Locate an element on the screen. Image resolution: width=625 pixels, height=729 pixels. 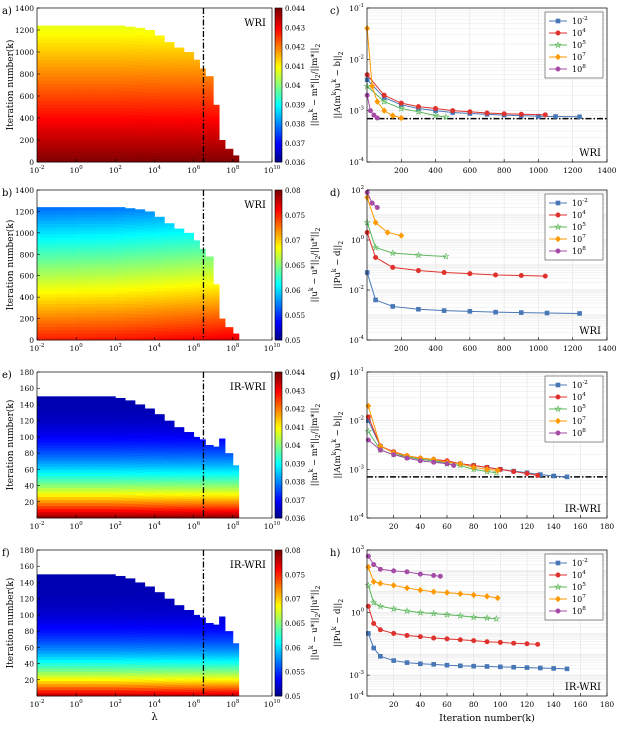
y-axis-label: ||Puk − d||2 is located at coordinates (338, 265).